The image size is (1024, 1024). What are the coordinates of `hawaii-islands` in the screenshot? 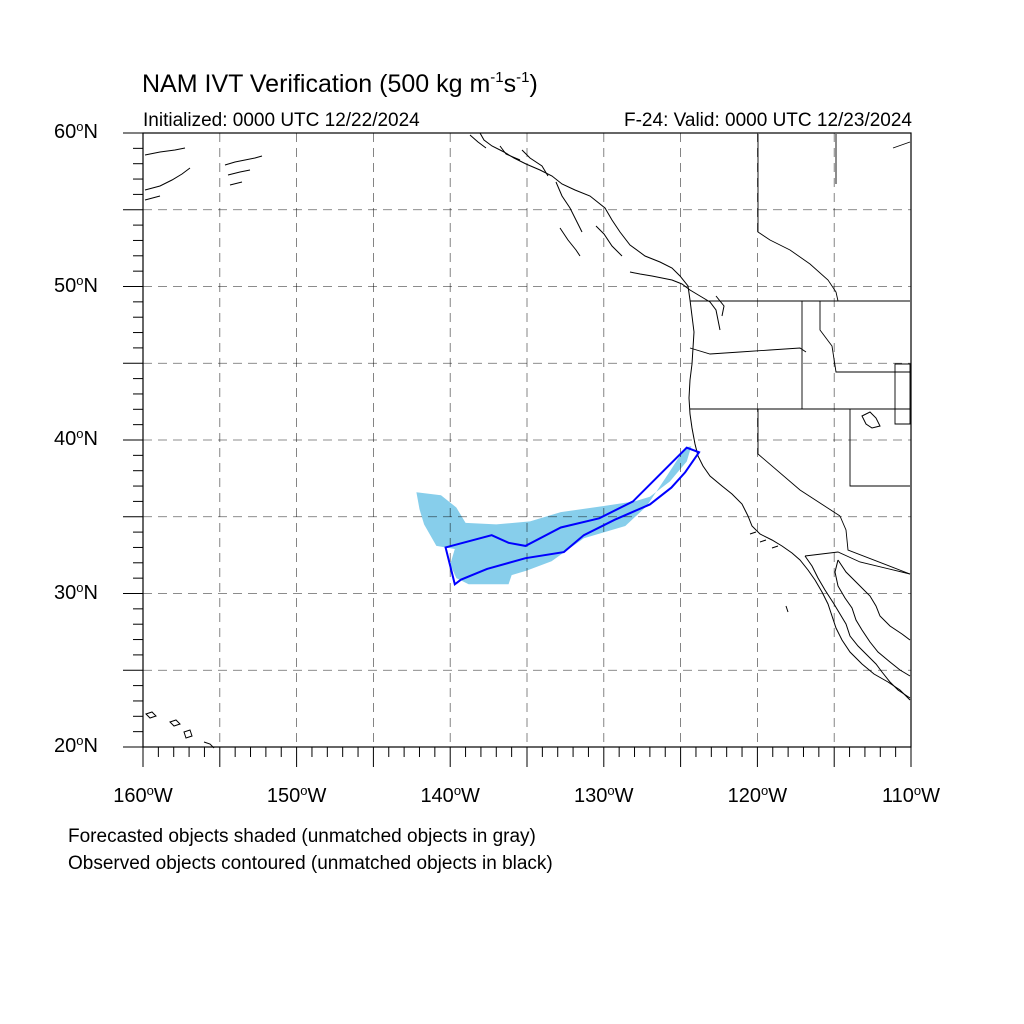 It's located at (180, 730).